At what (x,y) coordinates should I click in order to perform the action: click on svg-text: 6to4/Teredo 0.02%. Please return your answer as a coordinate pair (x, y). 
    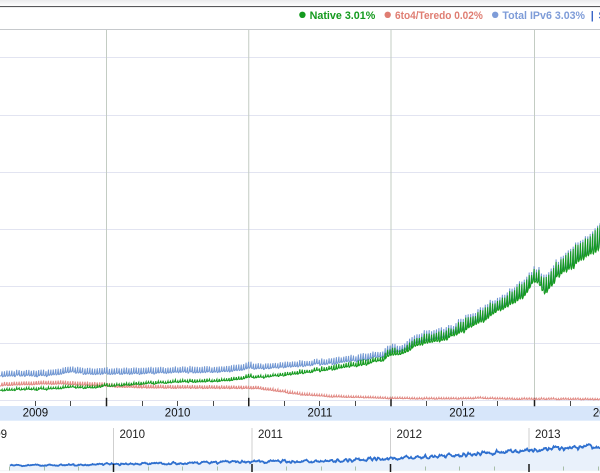
    Looking at the image, I should click on (439, 16).